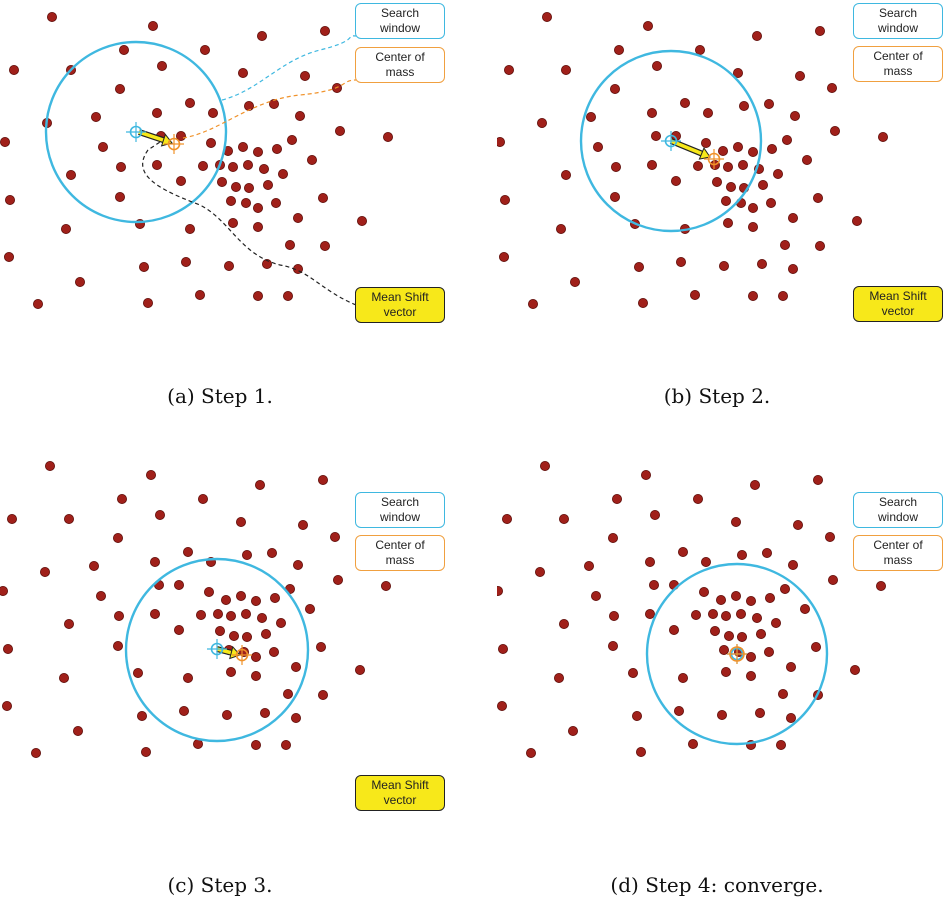 This screenshot has height=898, width=946. I want to click on legend-mean-shift-vector: Mean Shift vector, so click(400, 793).